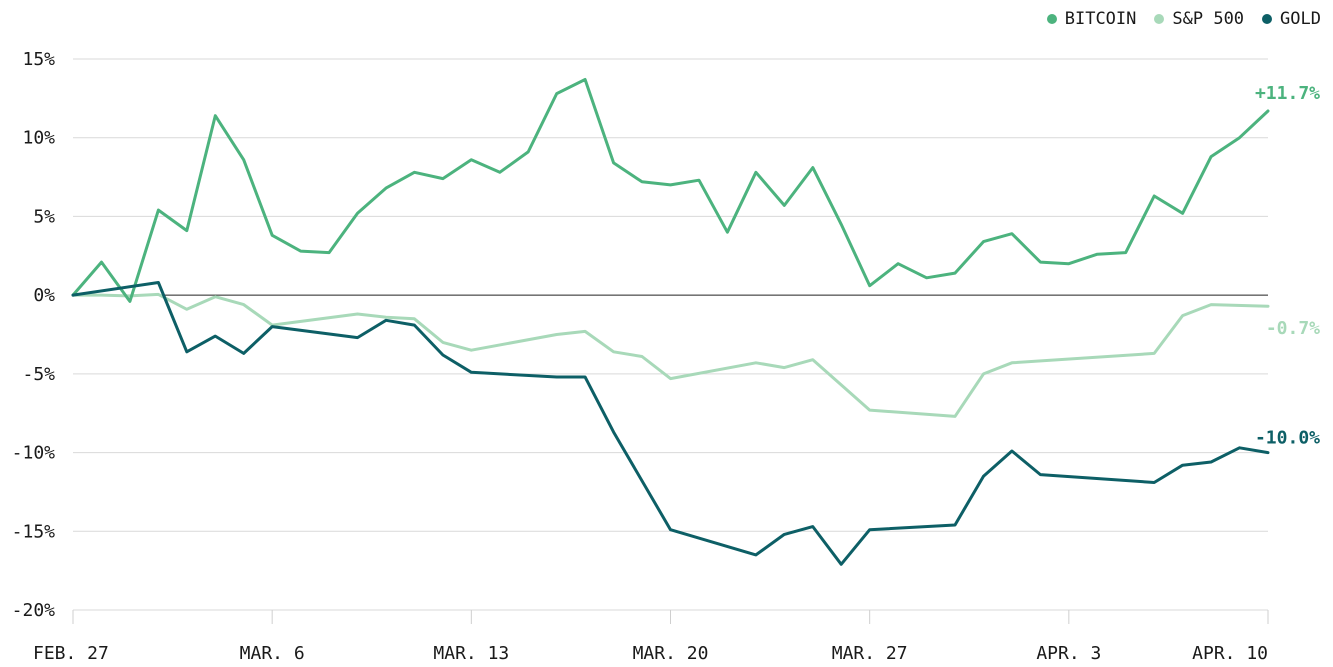 This screenshot has height=667, width=1333. I want to click on legend-dot-bitcoin, so click(1051, 19).